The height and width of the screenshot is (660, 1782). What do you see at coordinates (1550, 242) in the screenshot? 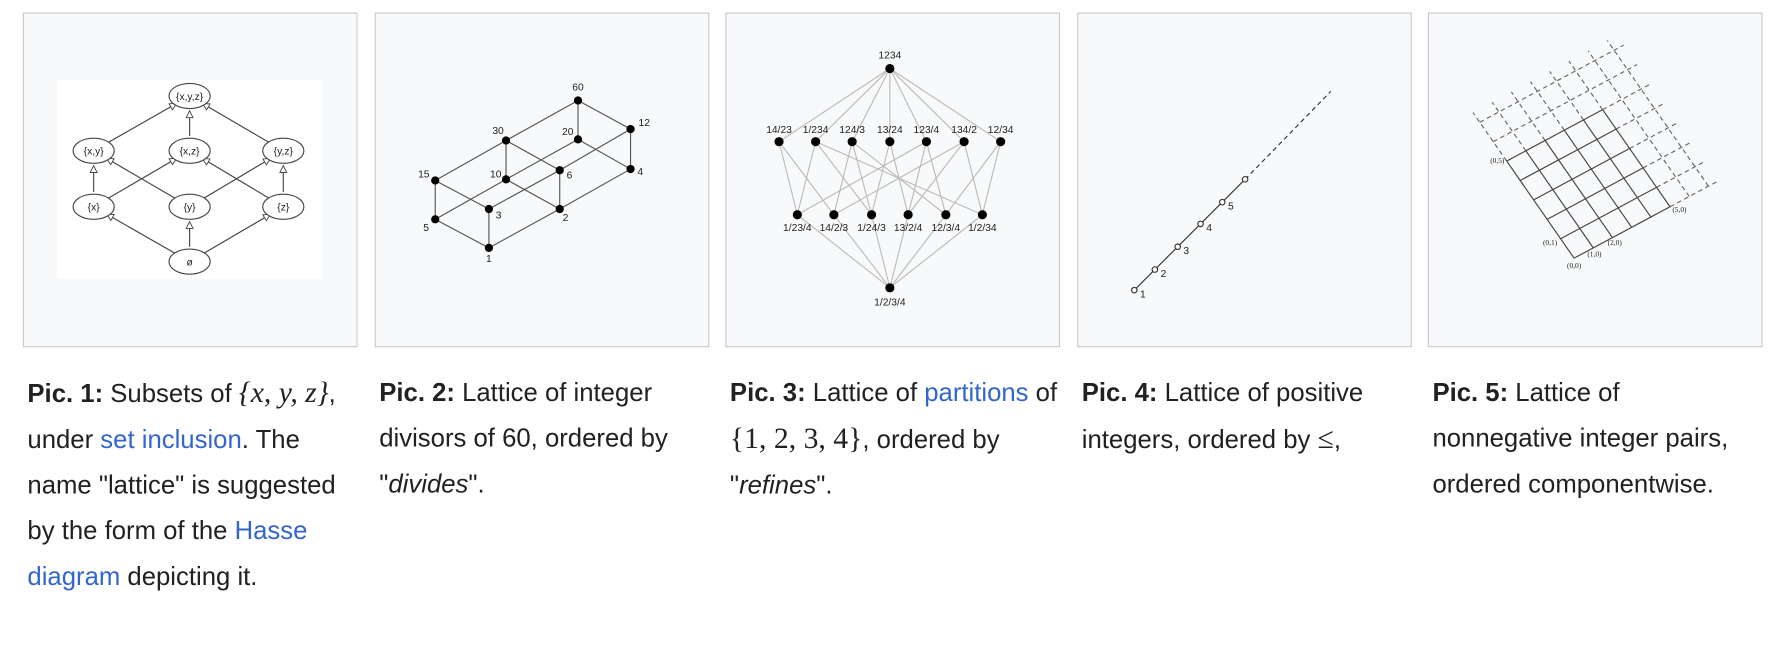
I see `node-label: (0,1)` at bounding box center [1550, 242].